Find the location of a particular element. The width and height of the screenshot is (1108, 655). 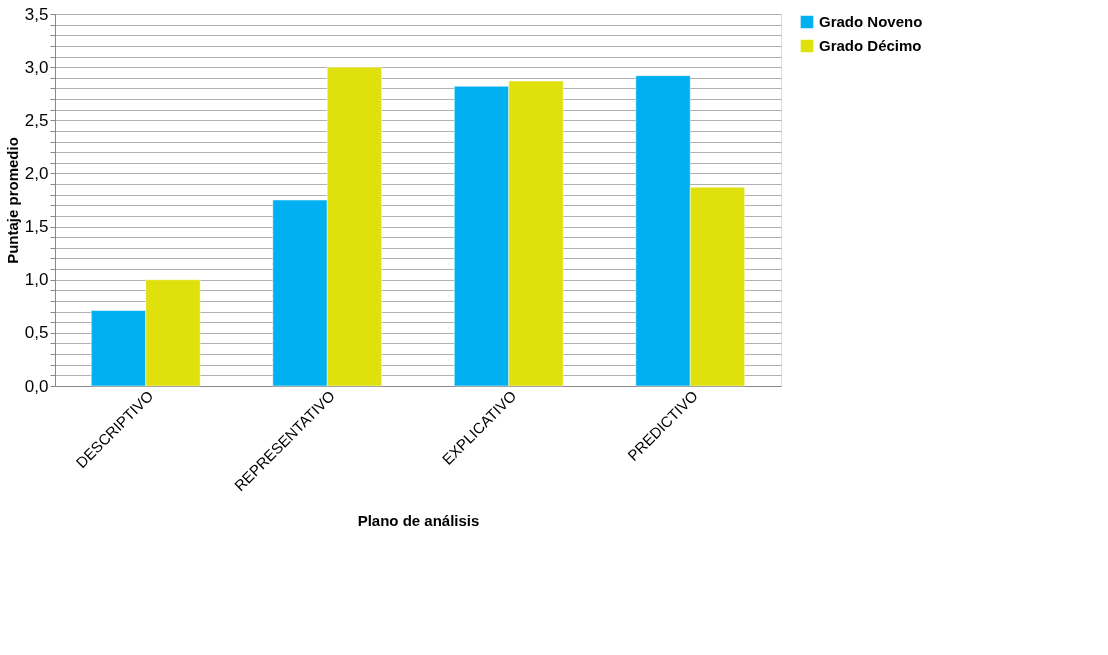

y-tick-label: 2,5 is located at coordinates (36, 120).